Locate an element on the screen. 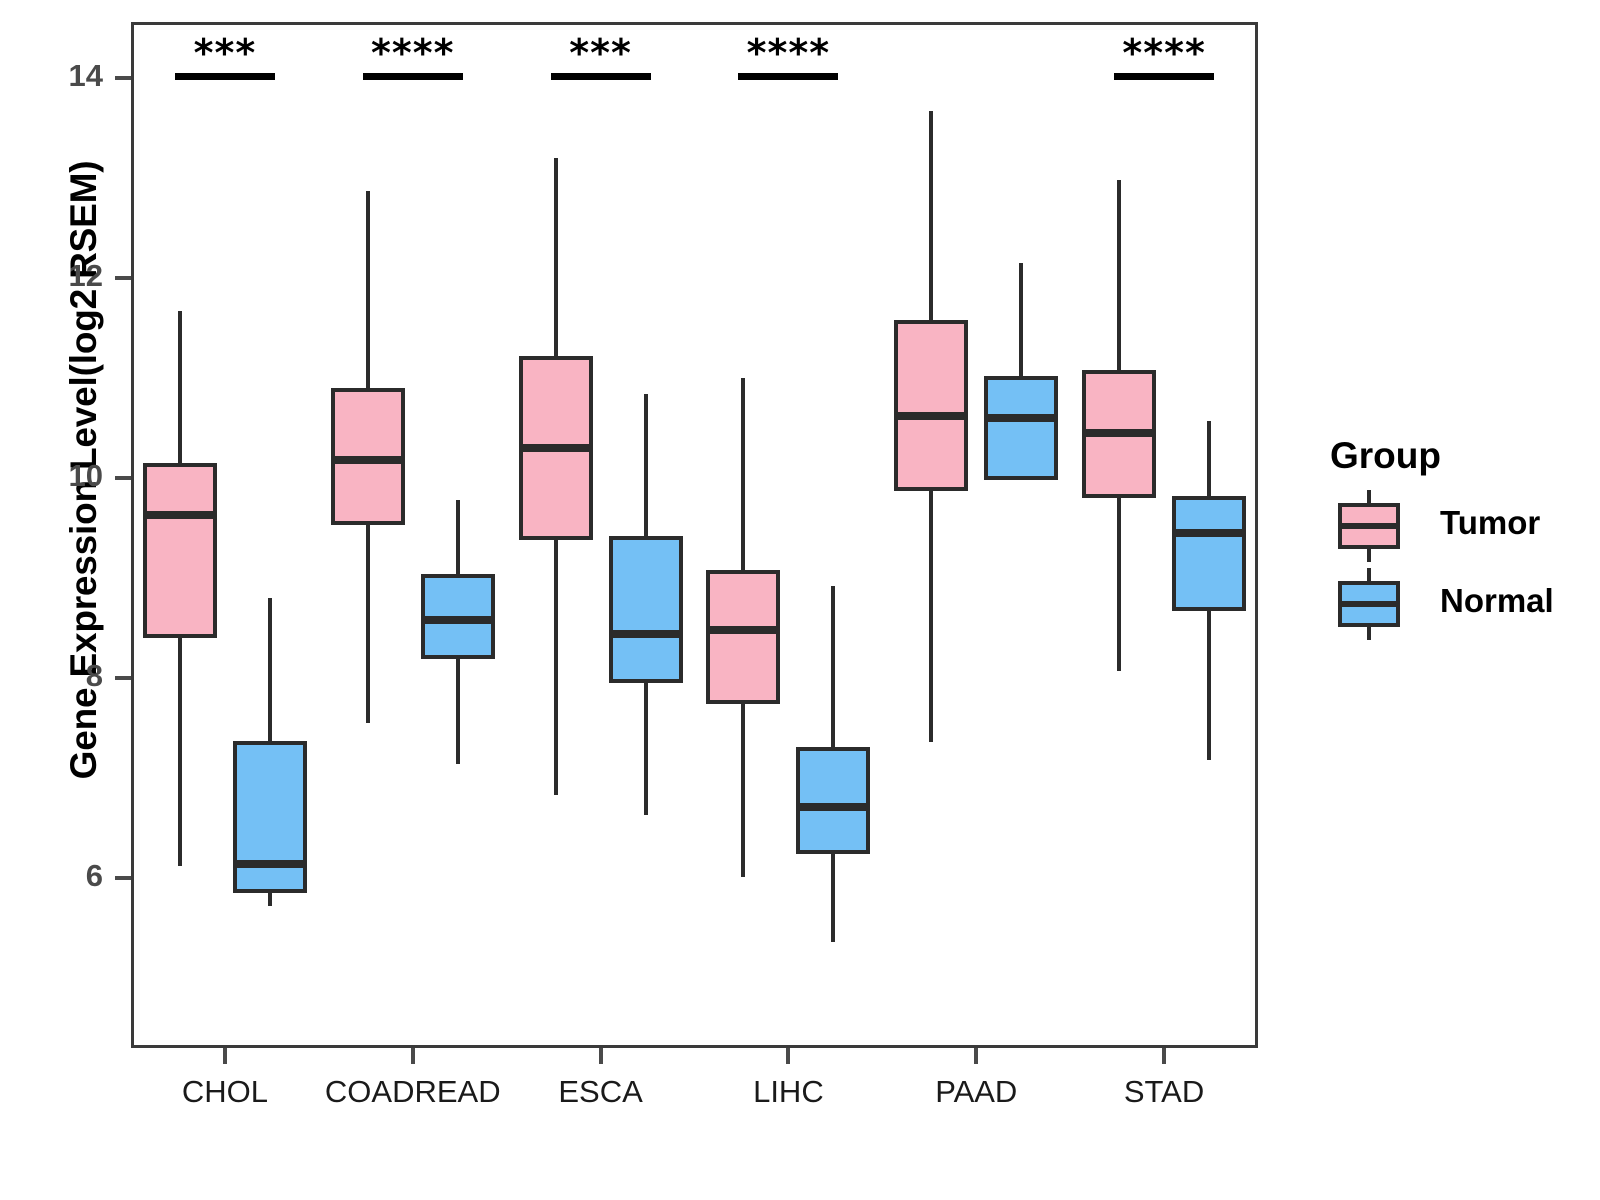 The image size is (1600, 1200). y-axis-tick-label: 12 is located at coordinates (85, 275).